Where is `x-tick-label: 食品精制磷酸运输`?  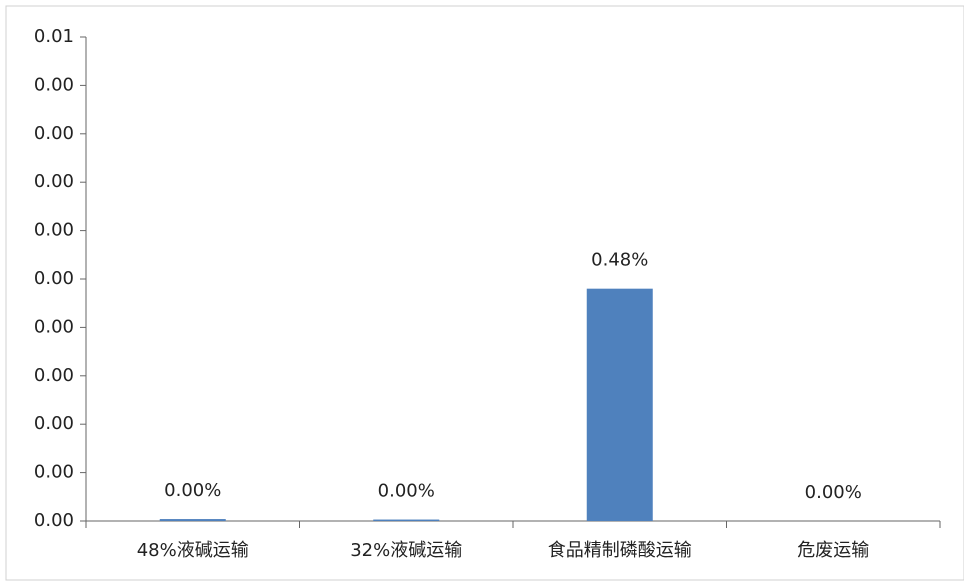 x-tick-label: 食品精制磷酸运输 is located at coordinates (620, 550).